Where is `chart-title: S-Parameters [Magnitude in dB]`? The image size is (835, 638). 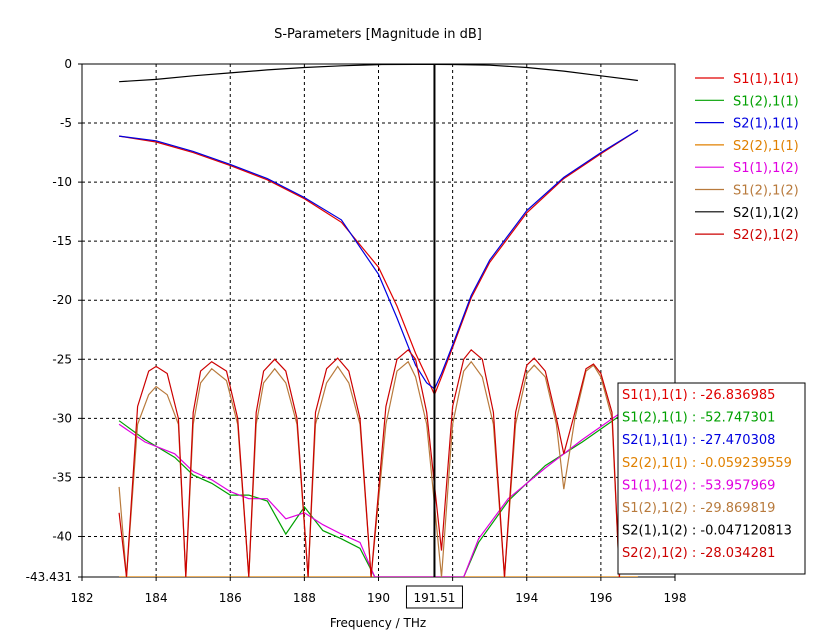 chart-title: S-Parameters [Magnitude in dB] is located at coordinates (378, 34).